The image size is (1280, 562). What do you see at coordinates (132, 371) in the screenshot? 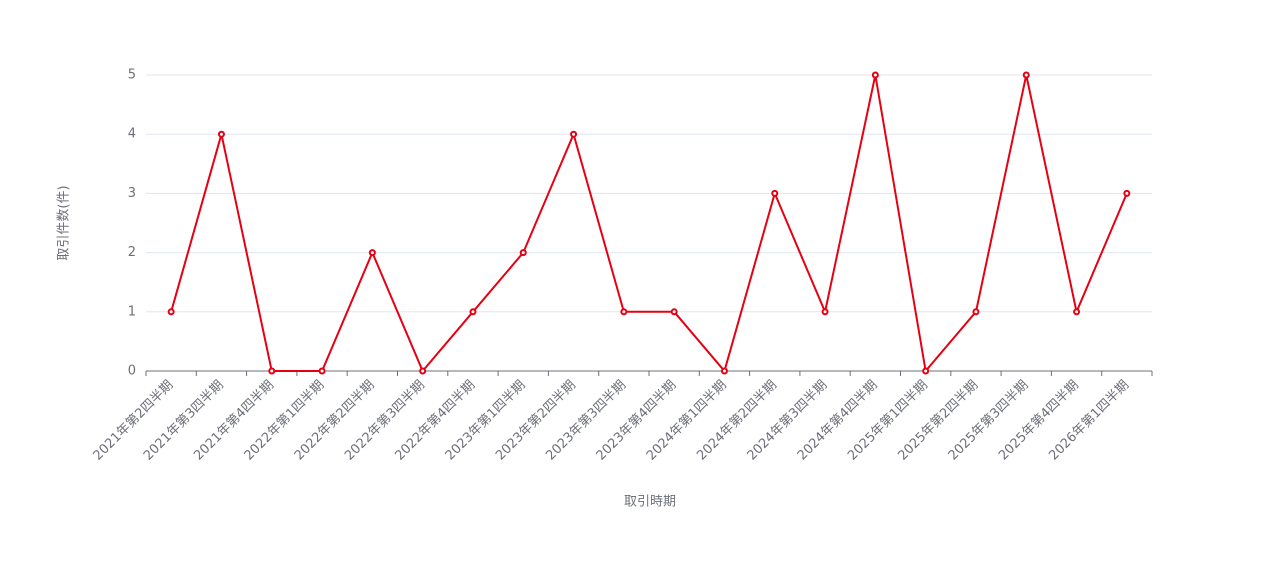
I see `y-tick-label: 0` at bounding box center [132, 371].